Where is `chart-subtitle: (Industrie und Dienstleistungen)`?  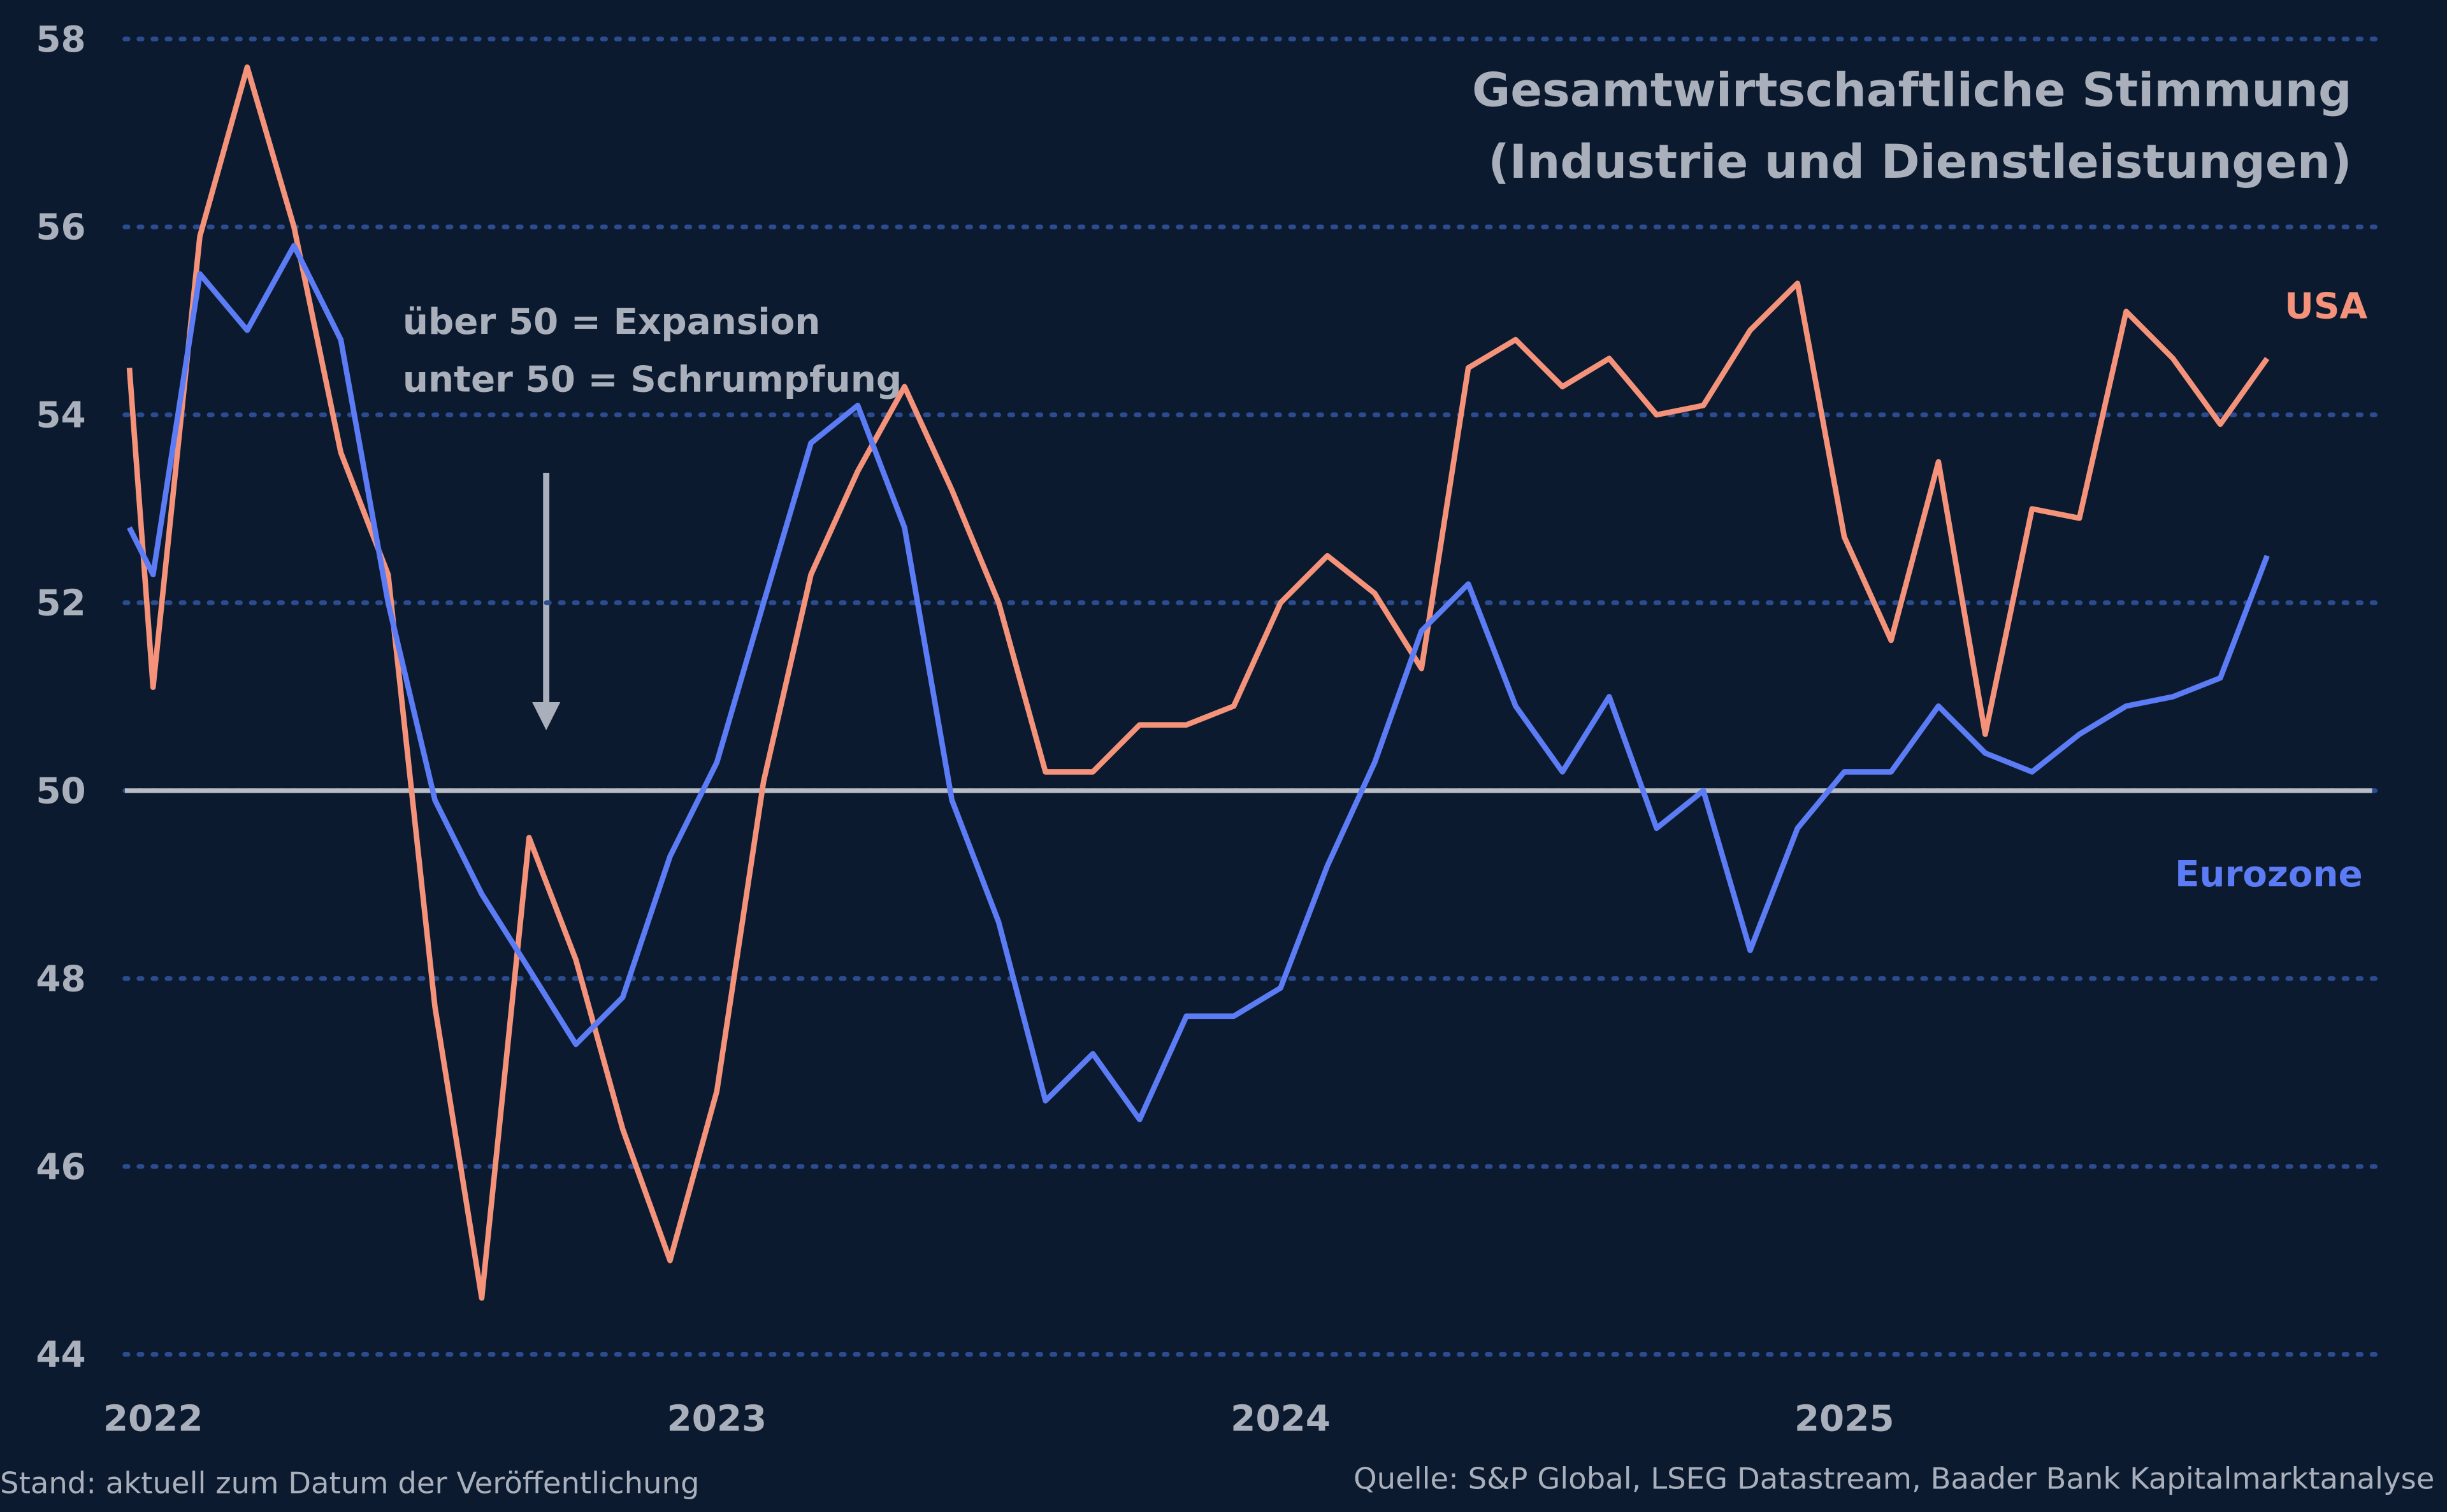
chart-subtitle: (Industrie und Dienstleistungen) is located at coordinates (1919, 162).